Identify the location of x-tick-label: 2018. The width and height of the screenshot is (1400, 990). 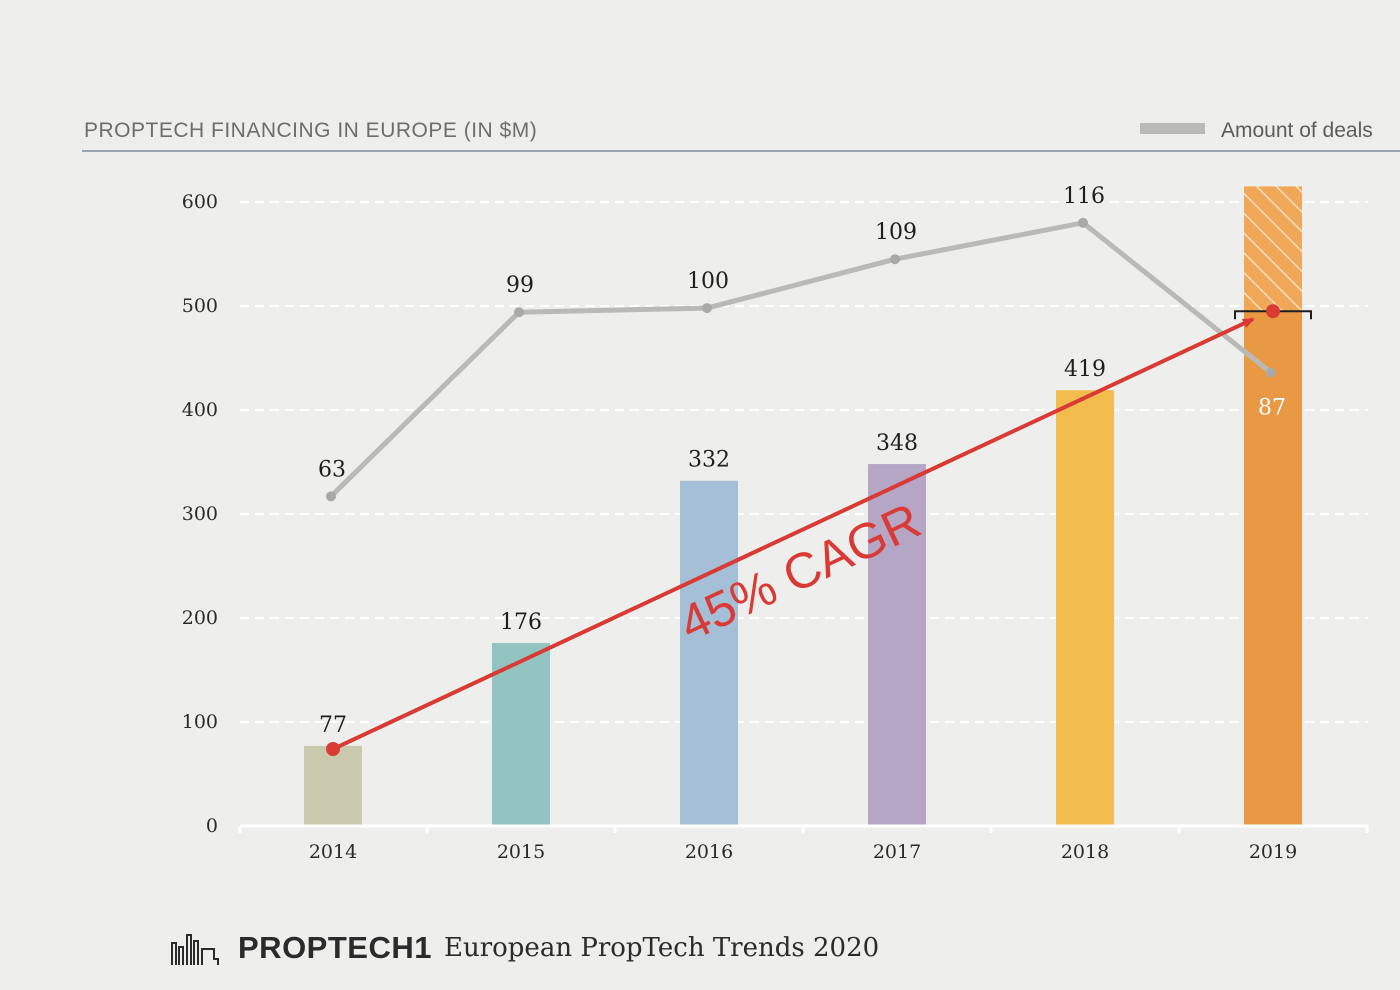
(1085, 852).